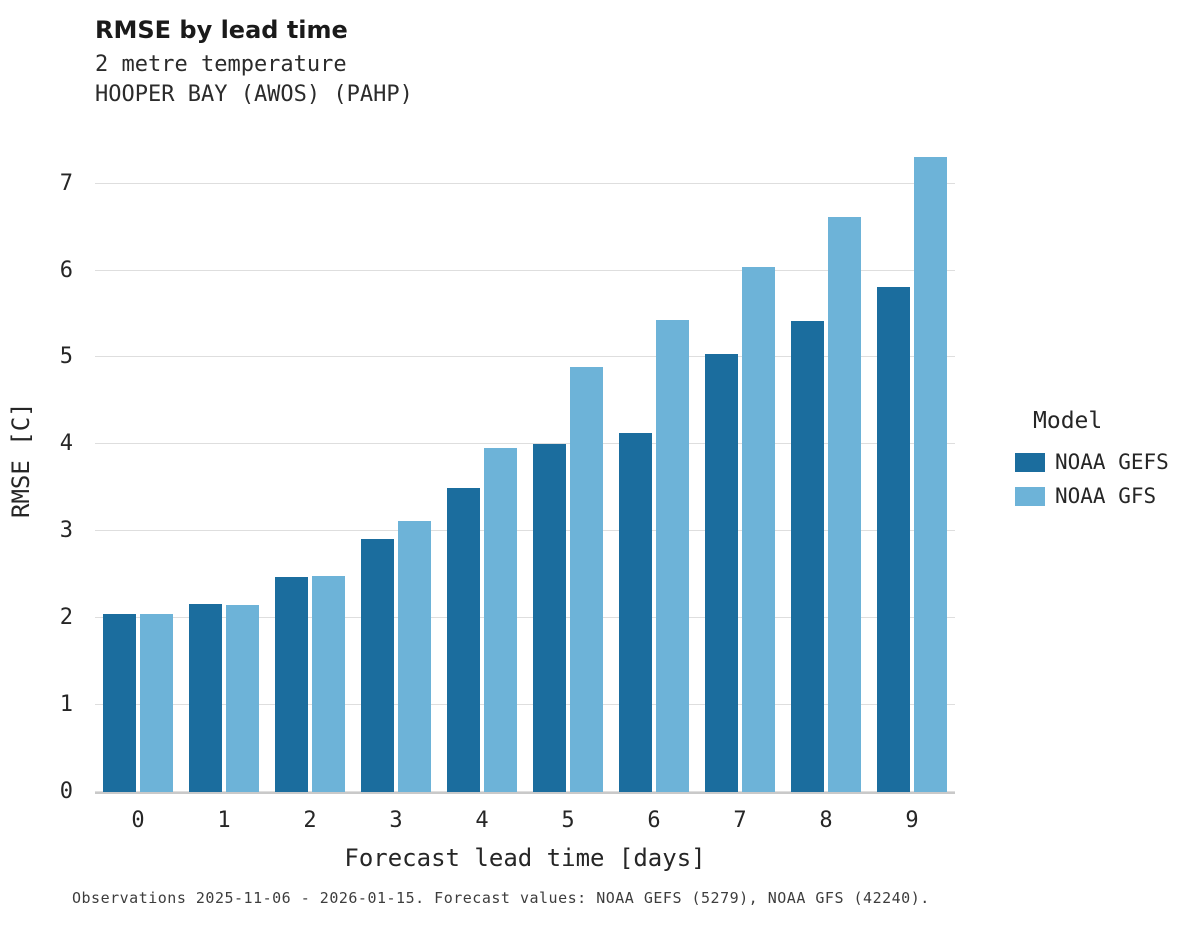 This screenshot has width=1195, height=928. What do you see at coordinates (62, 465) in the screenshot?
I see `y-tick-labels: 0 1 2 3 4 5 6 7` at bounding box center [62, 465].